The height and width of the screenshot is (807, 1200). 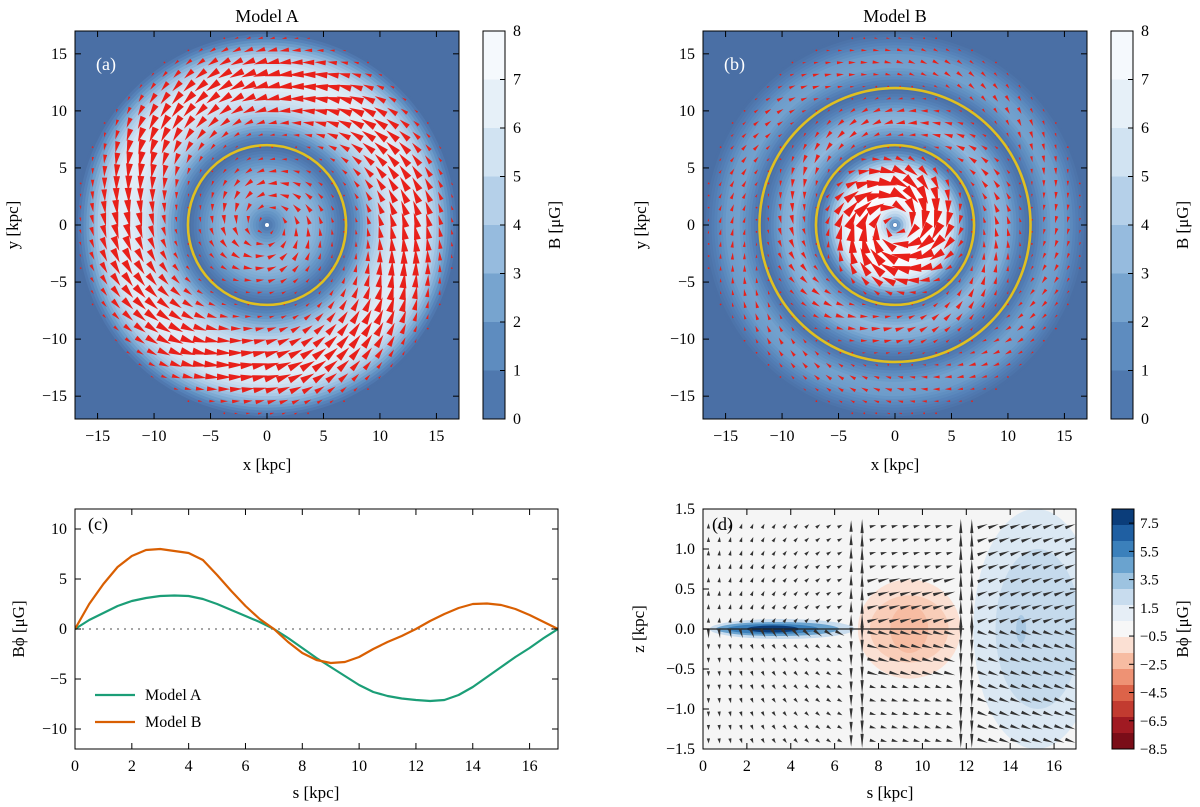 What do you see at coordinates (316, 606) in the screenshot?
I see `series-line-model-b` at bounding box center [316, 606].